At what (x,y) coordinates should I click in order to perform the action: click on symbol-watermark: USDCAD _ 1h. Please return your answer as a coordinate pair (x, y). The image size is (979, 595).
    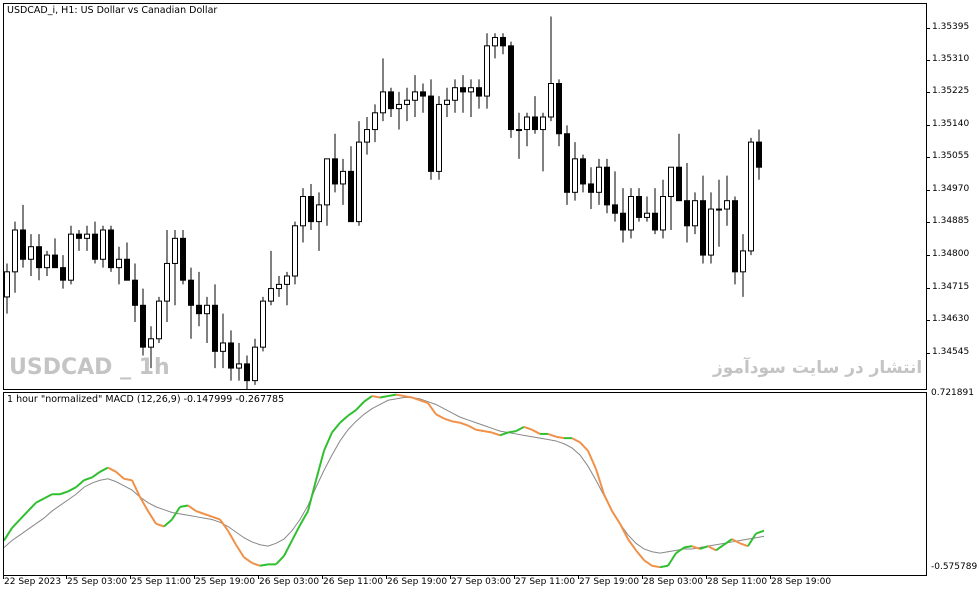
    Looking at the image, I should click on (89, 367).